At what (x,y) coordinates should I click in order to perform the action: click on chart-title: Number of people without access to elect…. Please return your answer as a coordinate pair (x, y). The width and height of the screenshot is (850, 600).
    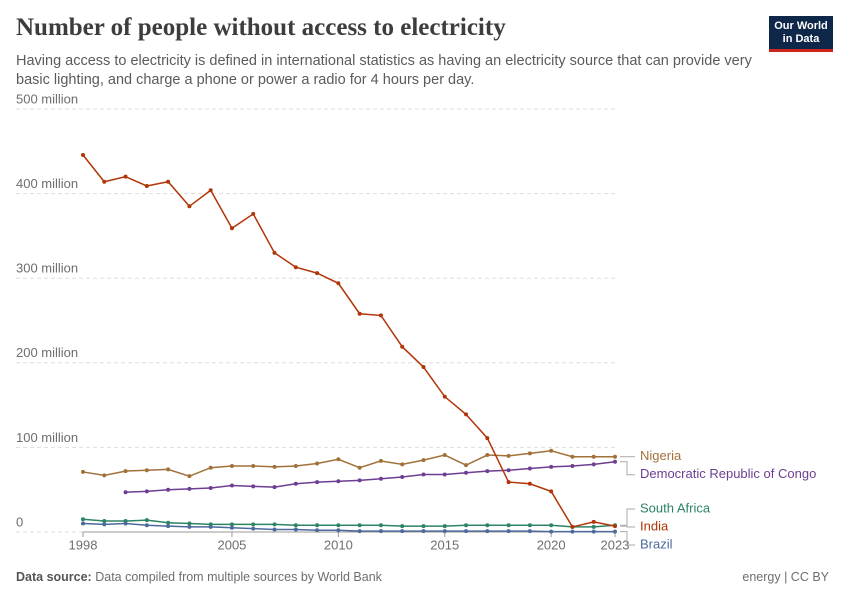
    Looking at the image, I should click on (261, 27).